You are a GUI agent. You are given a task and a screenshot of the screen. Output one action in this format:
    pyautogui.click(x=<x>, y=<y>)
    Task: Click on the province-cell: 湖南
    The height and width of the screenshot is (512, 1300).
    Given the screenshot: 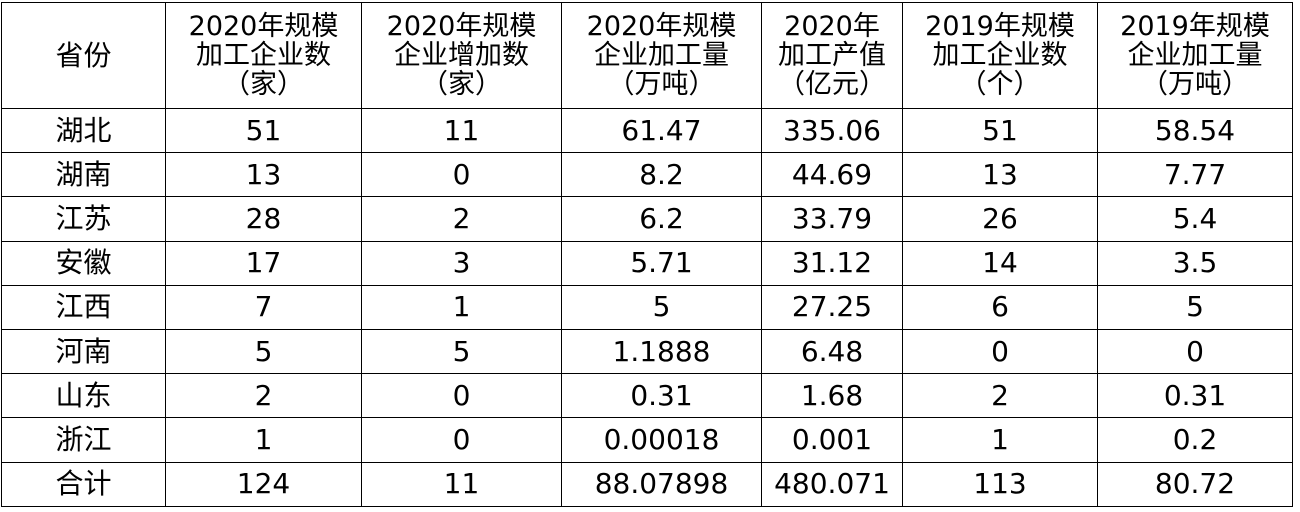 What is the action you would take?
    pyautogui.click(x=83, y=175)
    